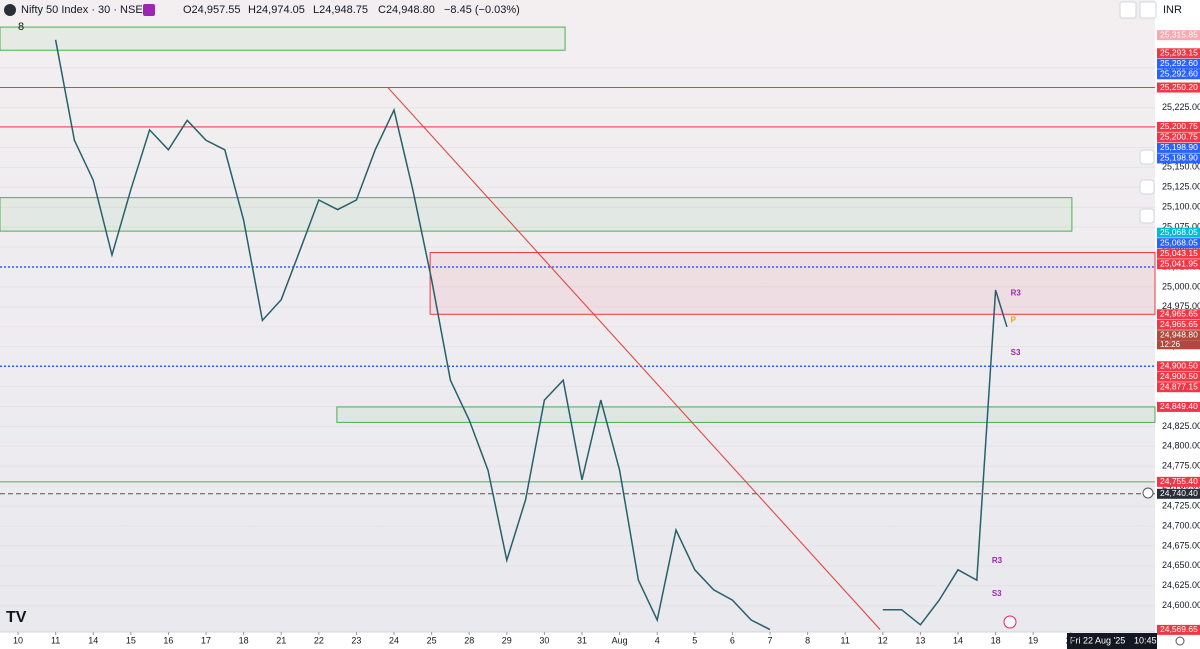 This screenshot has width=1200, height=649. I want to click on y-tick-label: 25,225.00, so click(1181, 107).